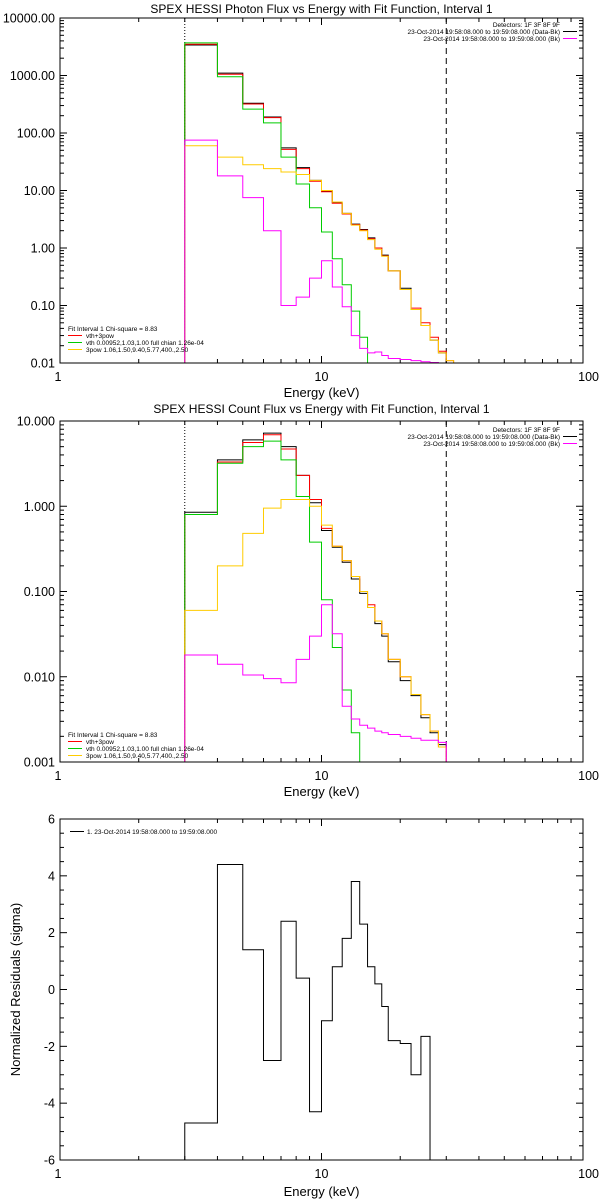 This screenshot has width=600, height=1200. I want to click on y-tick-label: 6, so click(51, 820).